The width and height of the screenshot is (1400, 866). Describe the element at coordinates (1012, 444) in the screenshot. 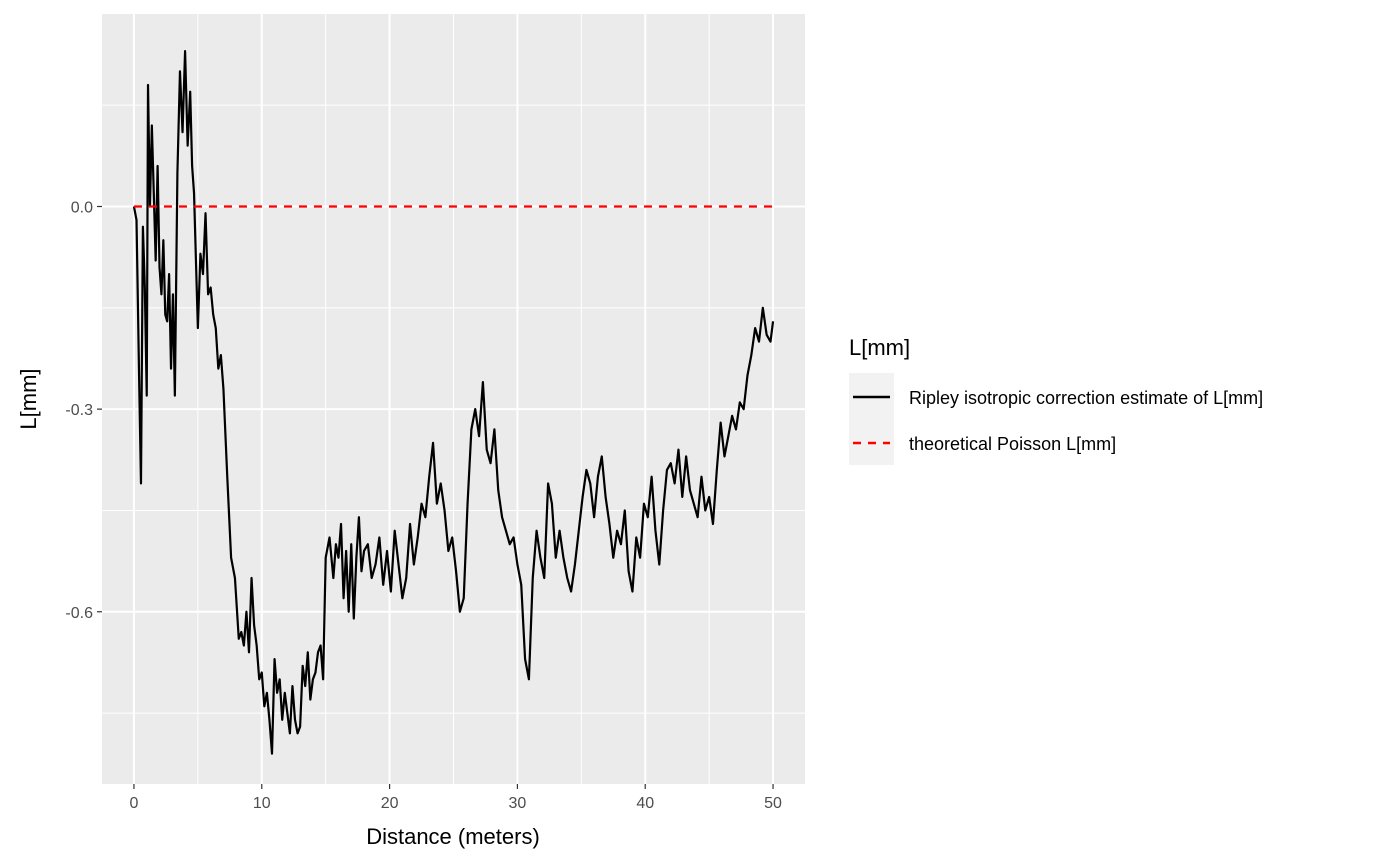

I see `legend-label-poisson: theoretical Poisson L[mm]` at that location.